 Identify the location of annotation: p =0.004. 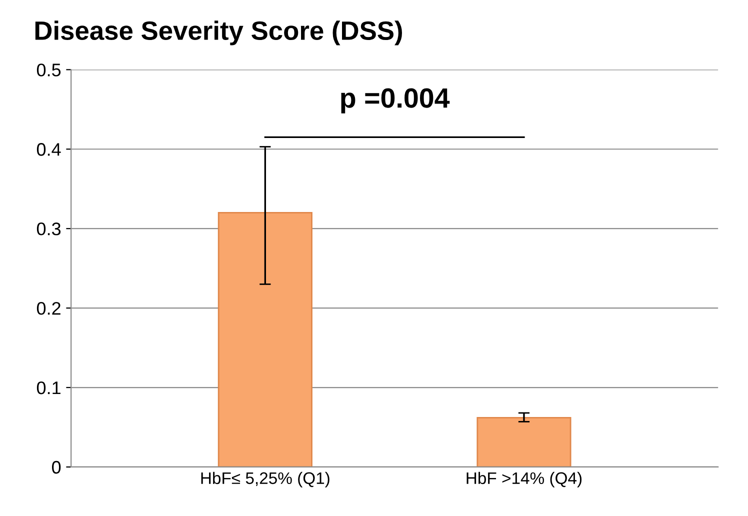
(395, 101).